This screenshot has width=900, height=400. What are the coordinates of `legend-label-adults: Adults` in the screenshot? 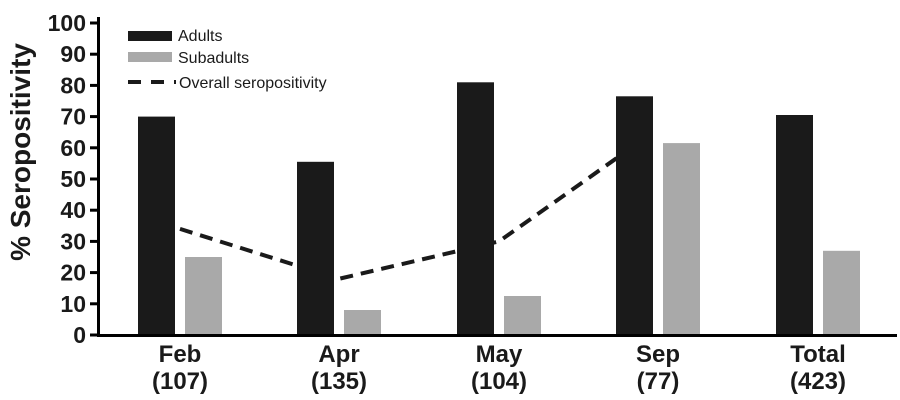 It's located at (200, 36).